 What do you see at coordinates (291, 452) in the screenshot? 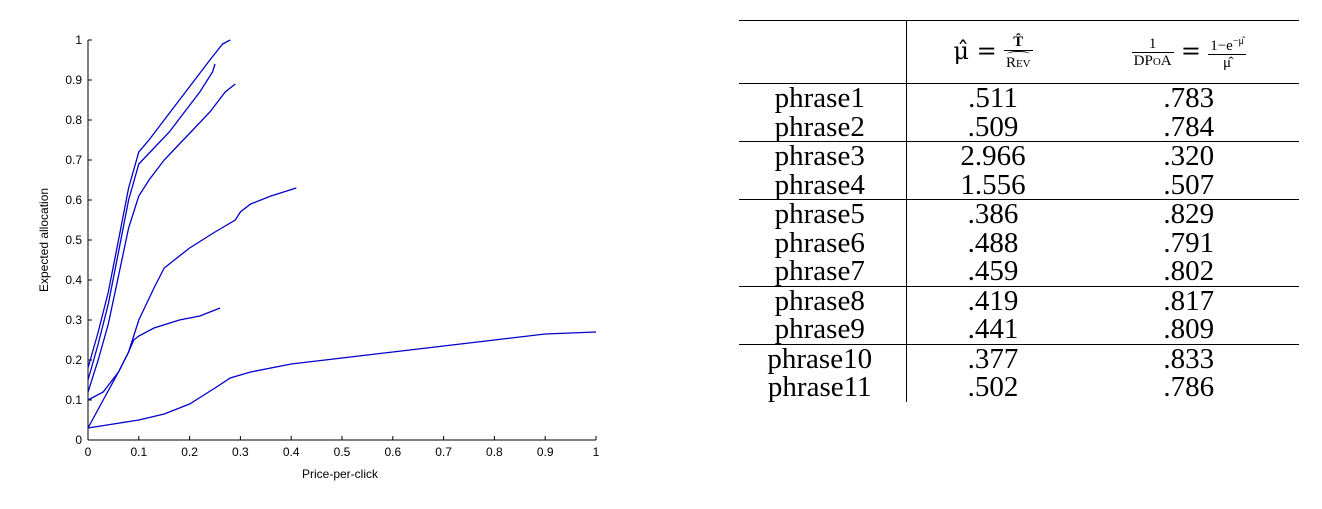
I see `x-tick-label: 0.4` at bounding box center [291, 452].